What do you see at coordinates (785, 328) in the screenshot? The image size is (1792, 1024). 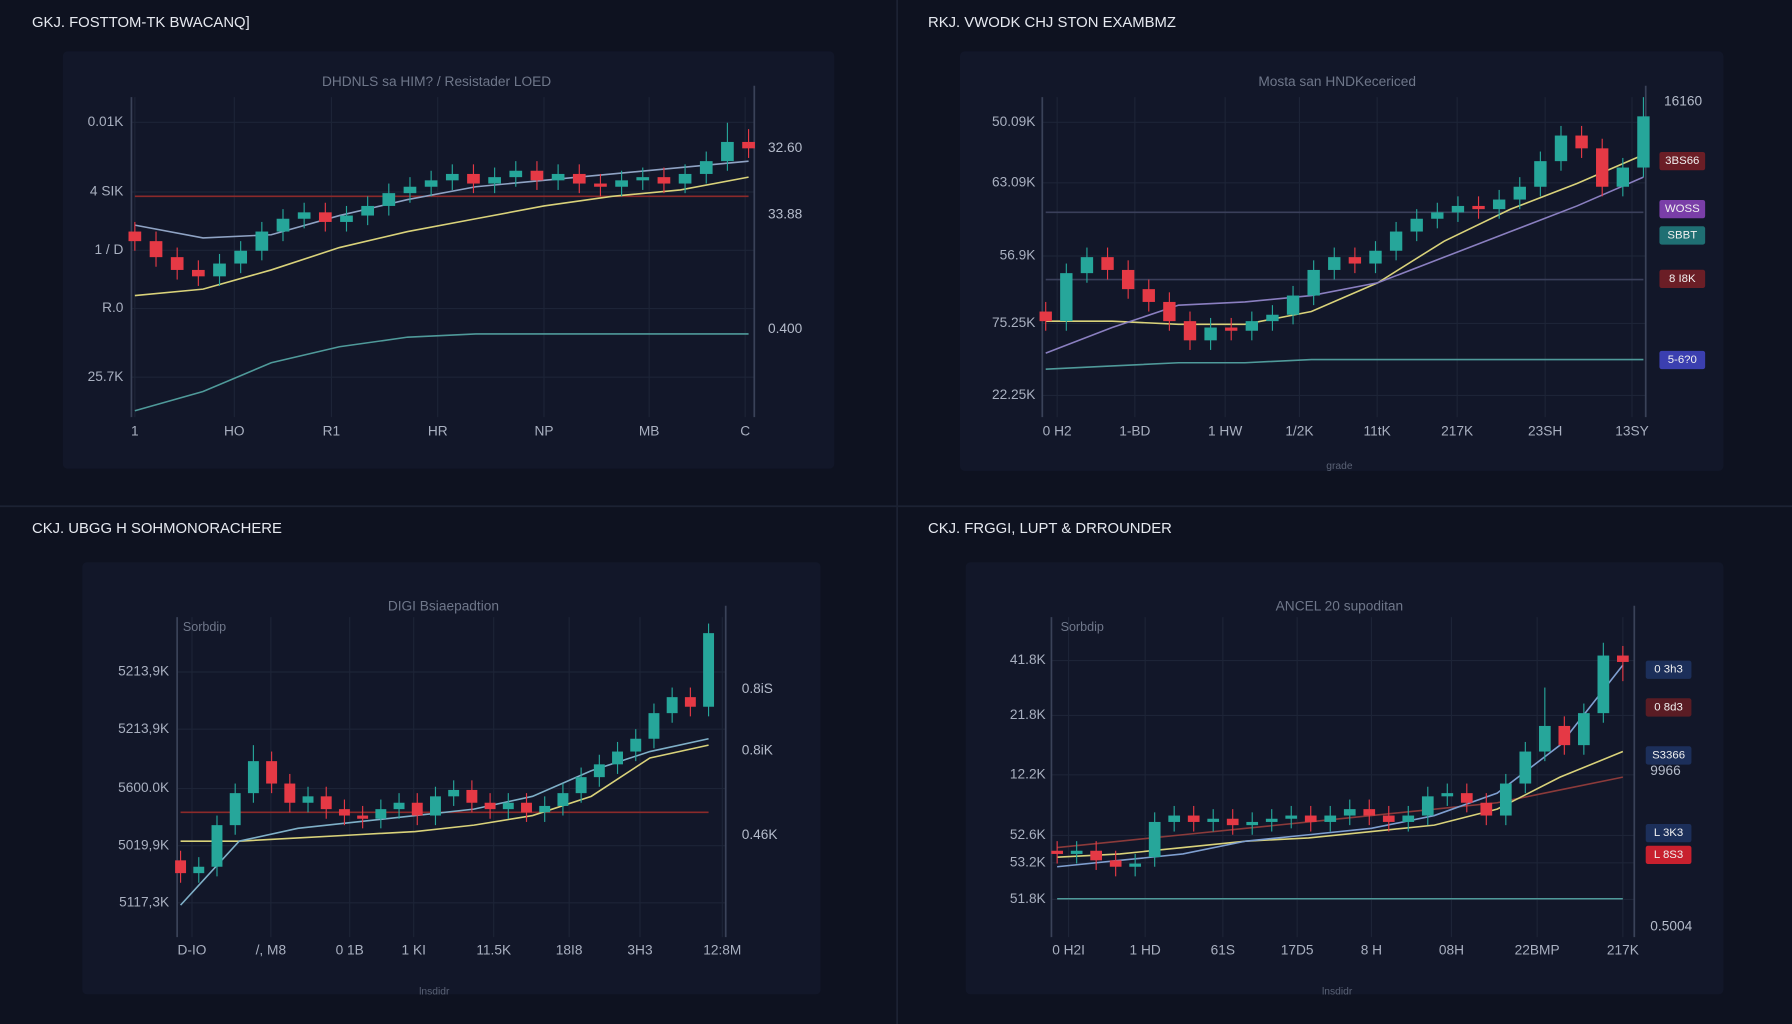 I see `right-label: 0.400` at bounding box center [785, 328].